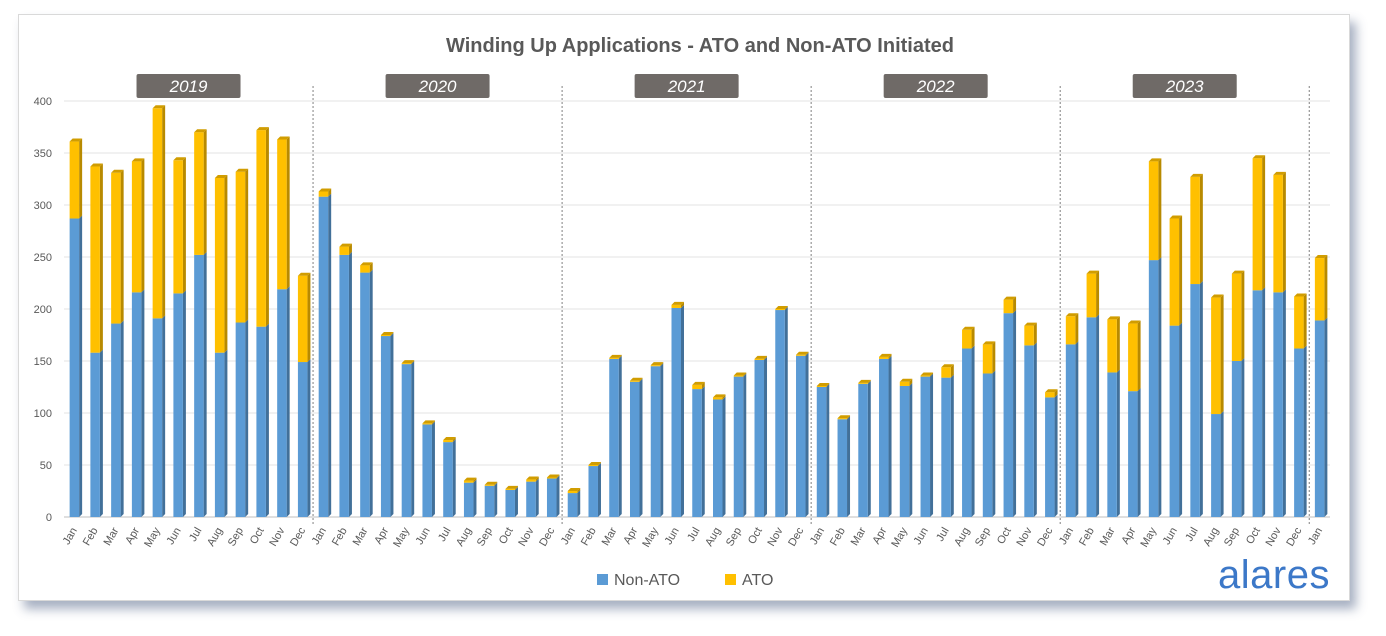  What do you see at coordinates (1184, 86) in the screenshot?
I see `year-label: 2023` at bounding box center [1184, 86].